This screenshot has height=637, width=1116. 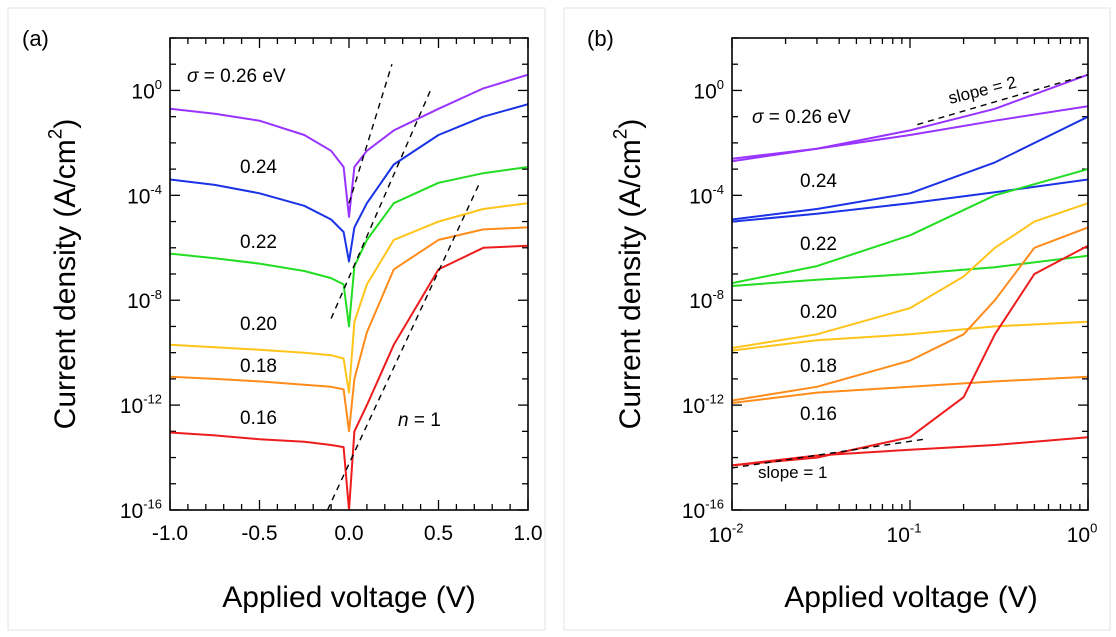 I want to click on x-tick-label: 10⁻², so click(x=726, y=534).